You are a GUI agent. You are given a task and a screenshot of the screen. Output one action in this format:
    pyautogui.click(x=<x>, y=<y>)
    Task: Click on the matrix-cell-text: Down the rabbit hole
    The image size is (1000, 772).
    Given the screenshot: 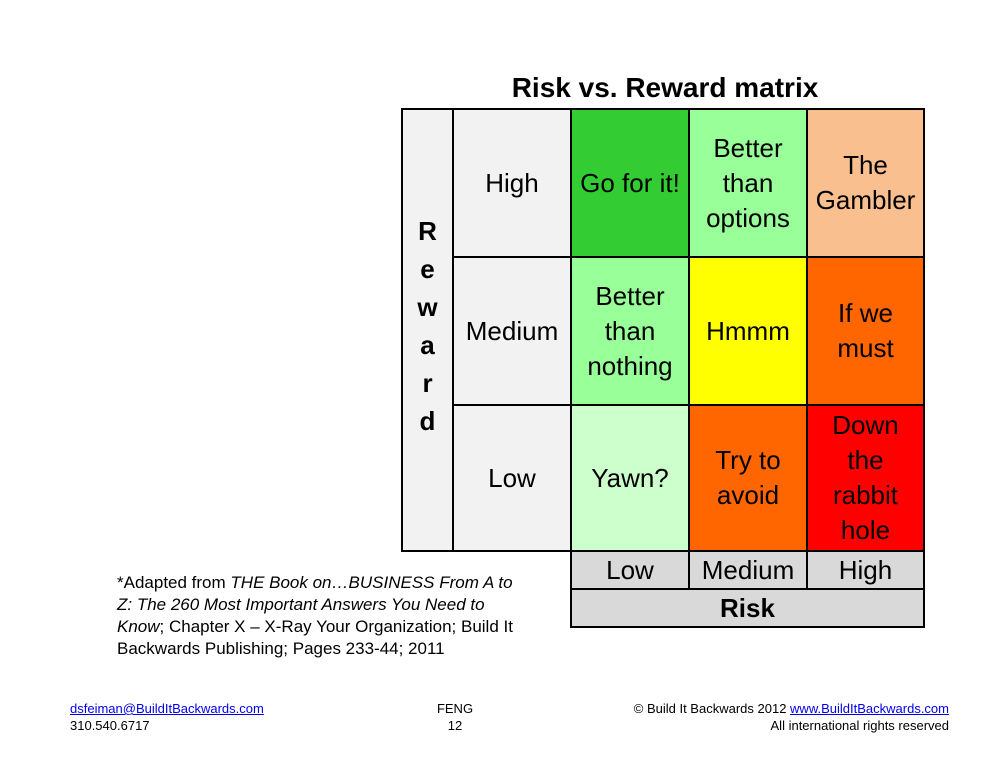 What is the action you would take?
    pyautogui.click(x=865, y=478)
    